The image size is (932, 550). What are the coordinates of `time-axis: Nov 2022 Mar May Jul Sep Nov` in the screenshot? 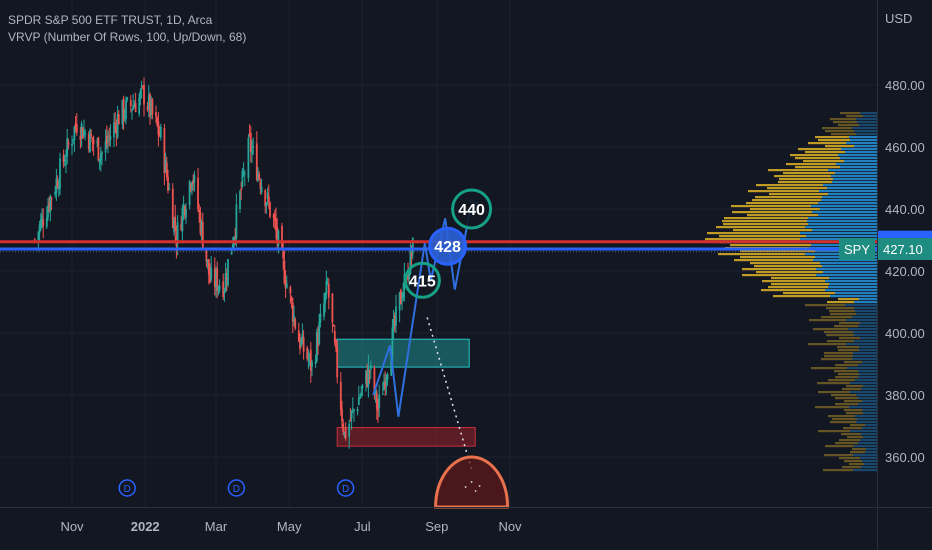 It's located at (466, 521).